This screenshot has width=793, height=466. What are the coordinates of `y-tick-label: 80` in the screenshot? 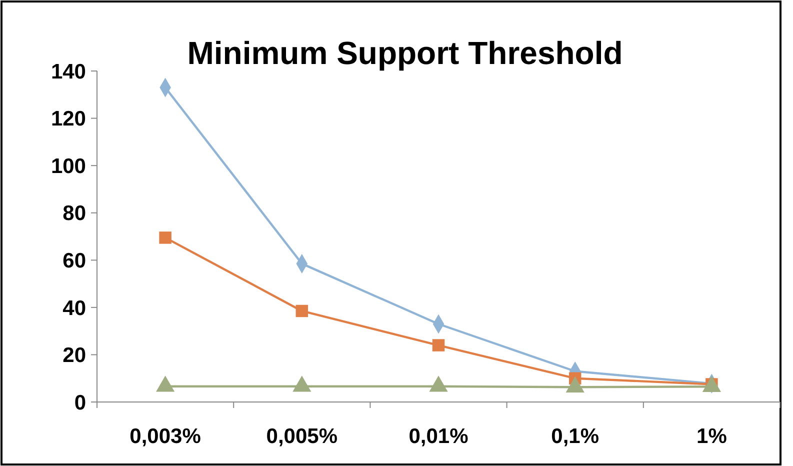 It's located at (74, 214).